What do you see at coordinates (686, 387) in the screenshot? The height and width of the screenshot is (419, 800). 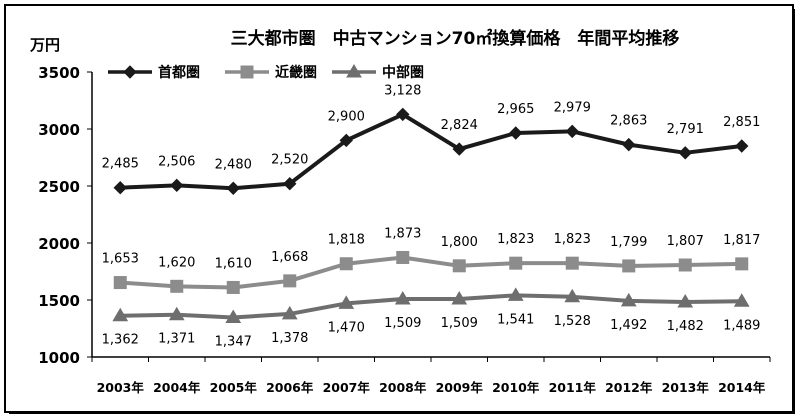 I see `x-tick-label: 2013年` at bounding box center [686, 387].